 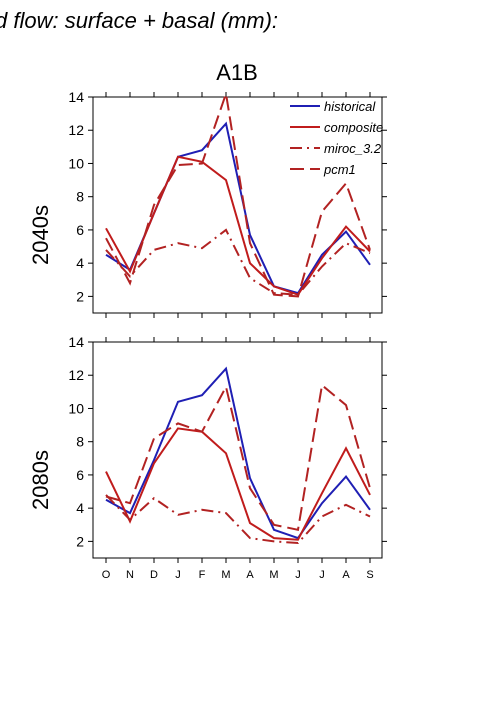 I want to click on legend-label: pcm1, so click(x=339, y=169).